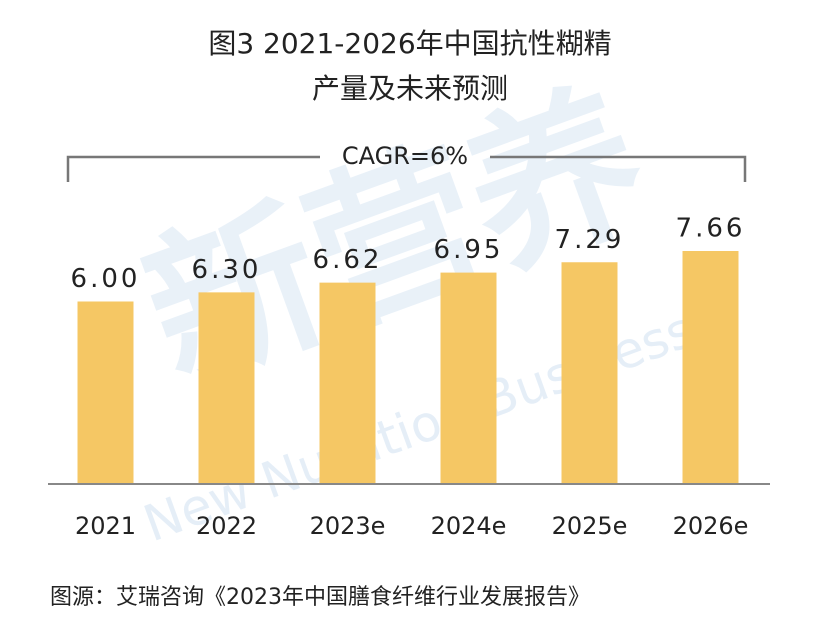 Image resolution: width=815 pixels, height=631 pixels. I want to click on source: 图源：艾瑞咨询《2023年中国膳食纤维行业发展报告》, so click(320, 597).